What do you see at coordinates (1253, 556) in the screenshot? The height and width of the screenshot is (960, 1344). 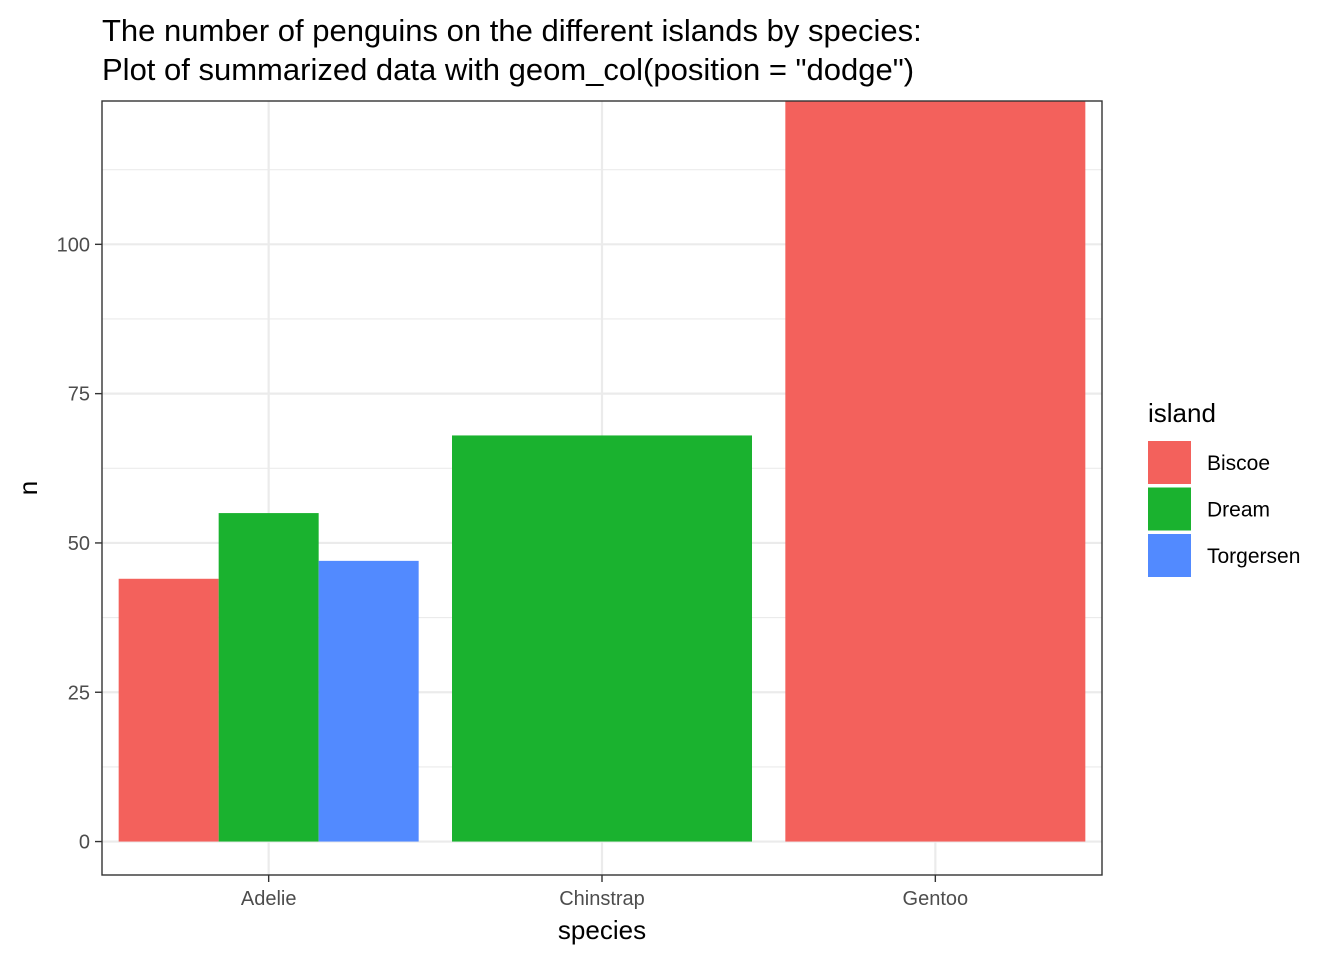 I see `legend-label-torgersen: Torgersen` at bounding box center [1253, 556].